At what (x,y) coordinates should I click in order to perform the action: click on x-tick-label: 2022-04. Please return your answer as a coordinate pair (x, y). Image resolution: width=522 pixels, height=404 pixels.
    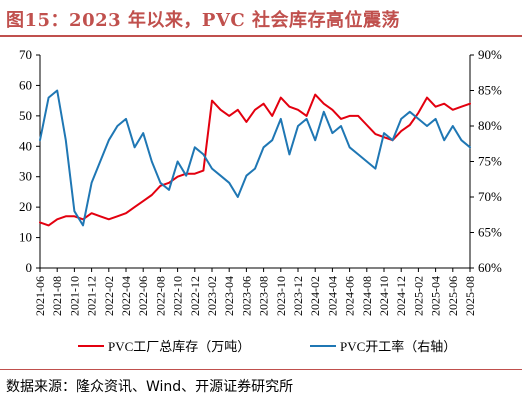
    Looking at the image, I should click on (126, 296).